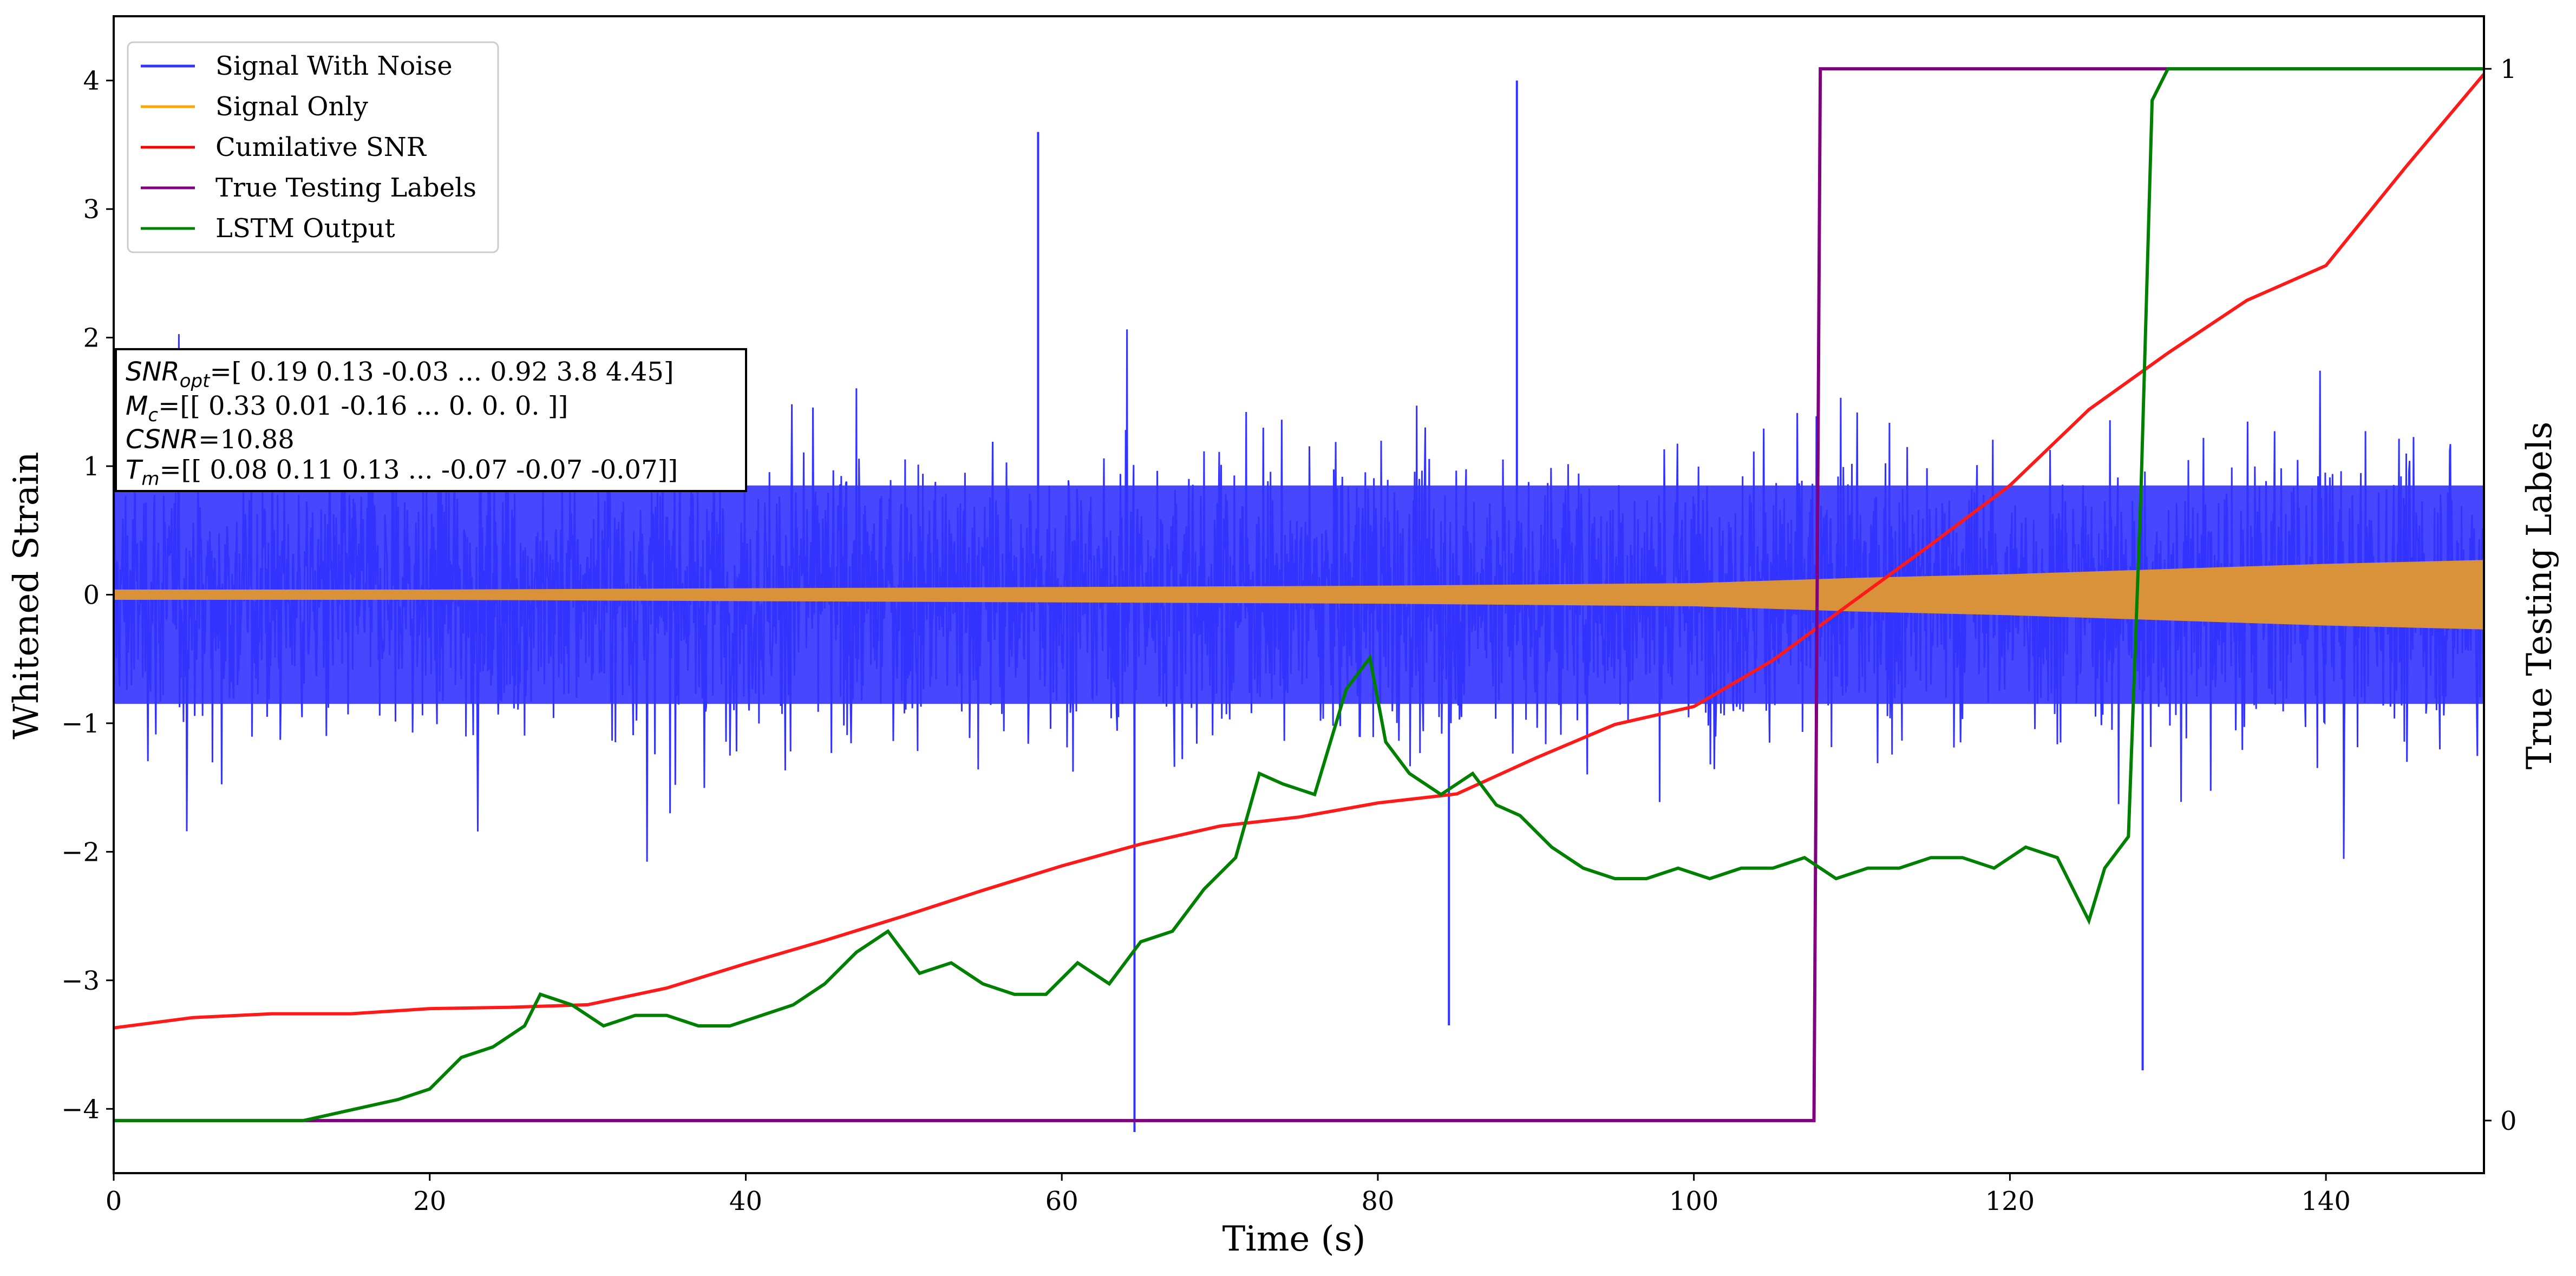 The image size is (2576, 1276). What do you see at coordinates (429, 1201) in the screenshot?
I see `x-tick-label: 20` at bounding box center [429, 1201].